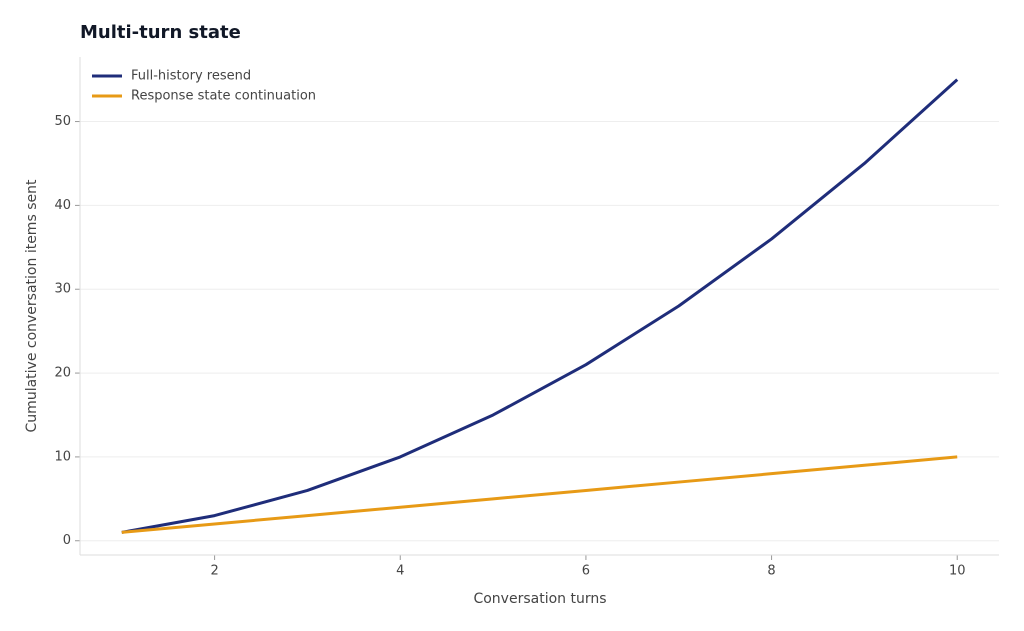  I want to click on y-tick-label: 20, so click(62, 373).